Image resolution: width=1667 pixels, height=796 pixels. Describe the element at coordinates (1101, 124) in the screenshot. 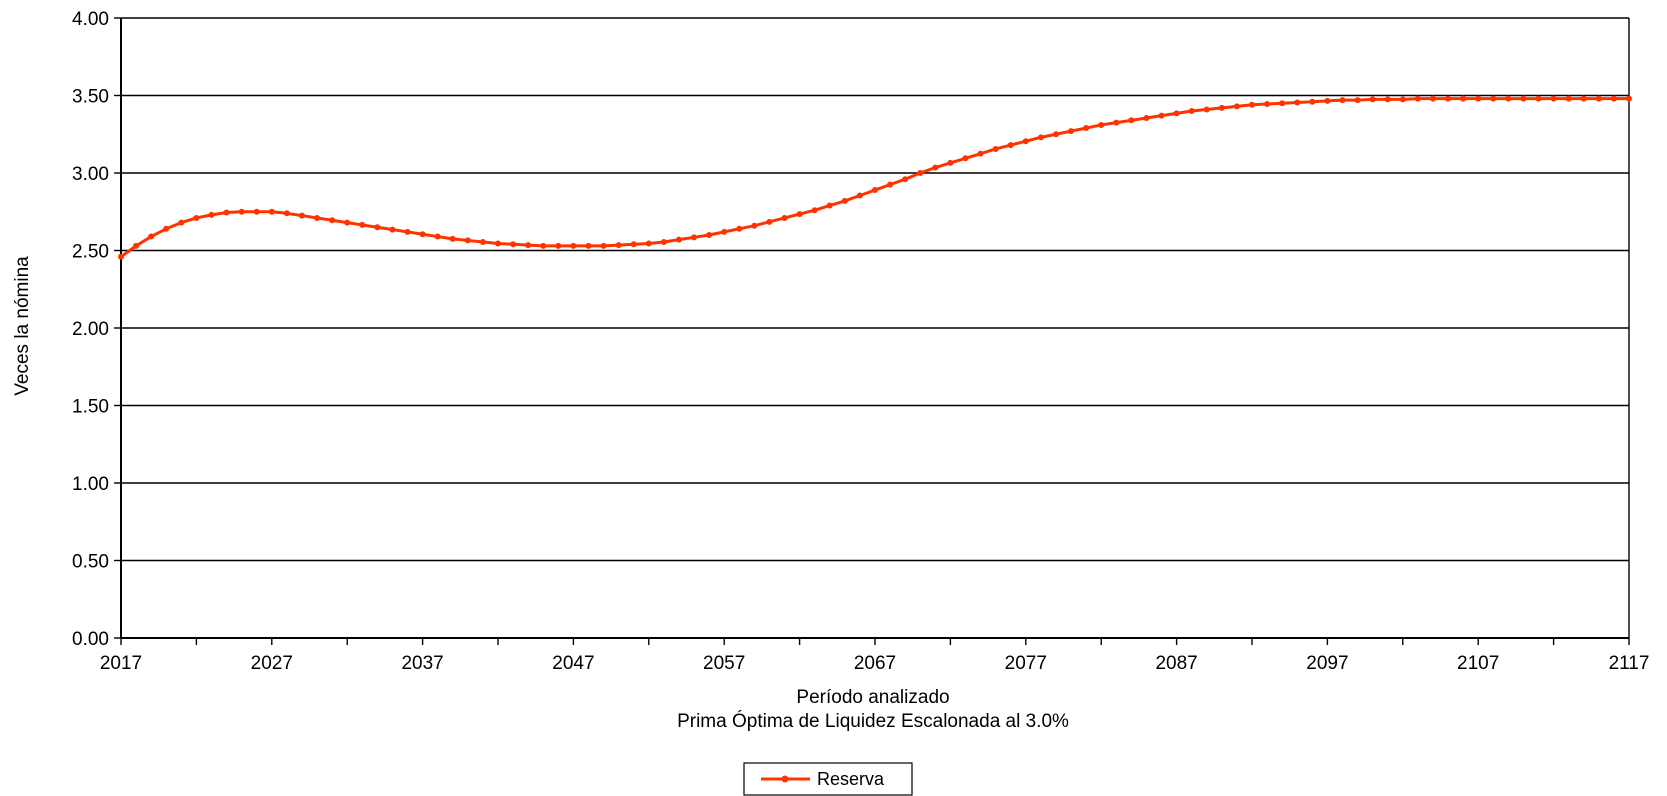

I see `data-point-2082` at that location.